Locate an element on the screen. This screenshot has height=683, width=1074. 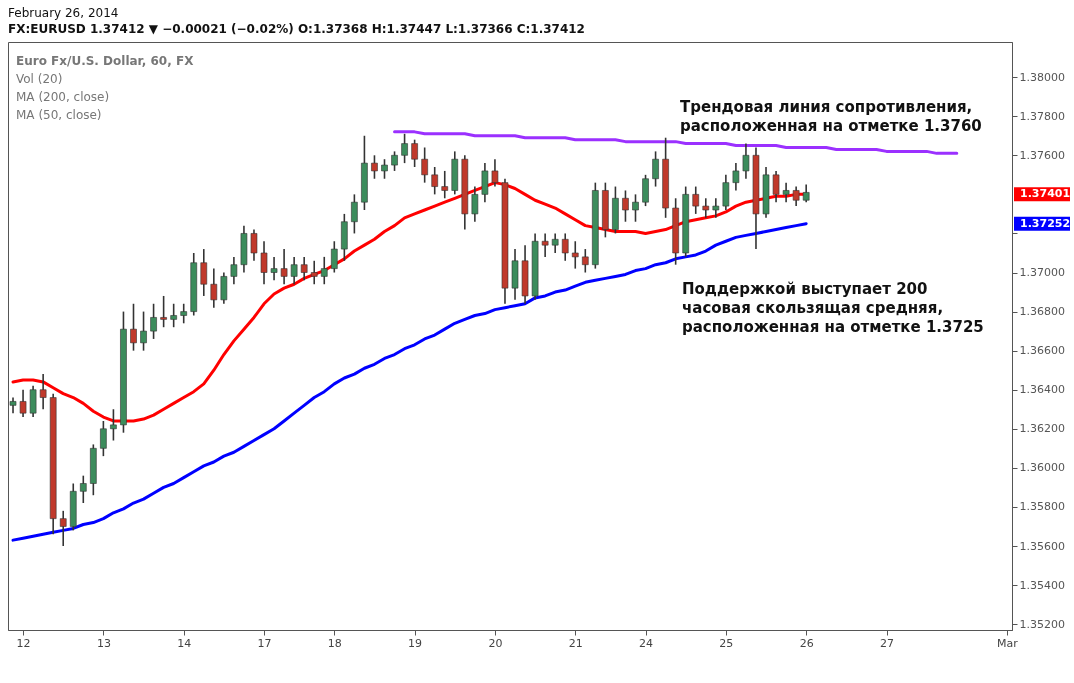
y-tick-label: 1.36000 is located at coordinates (1042, 468).